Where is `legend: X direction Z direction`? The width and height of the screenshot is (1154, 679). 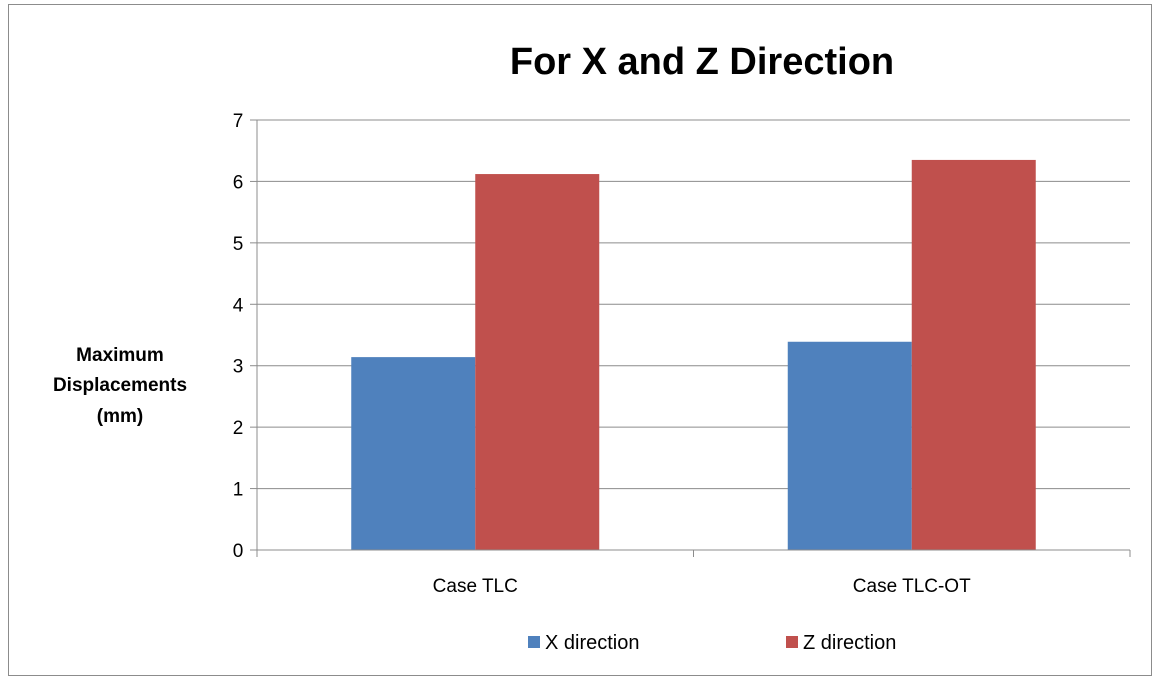
legend: X direction Z direction is located at coordinates (712, 643).